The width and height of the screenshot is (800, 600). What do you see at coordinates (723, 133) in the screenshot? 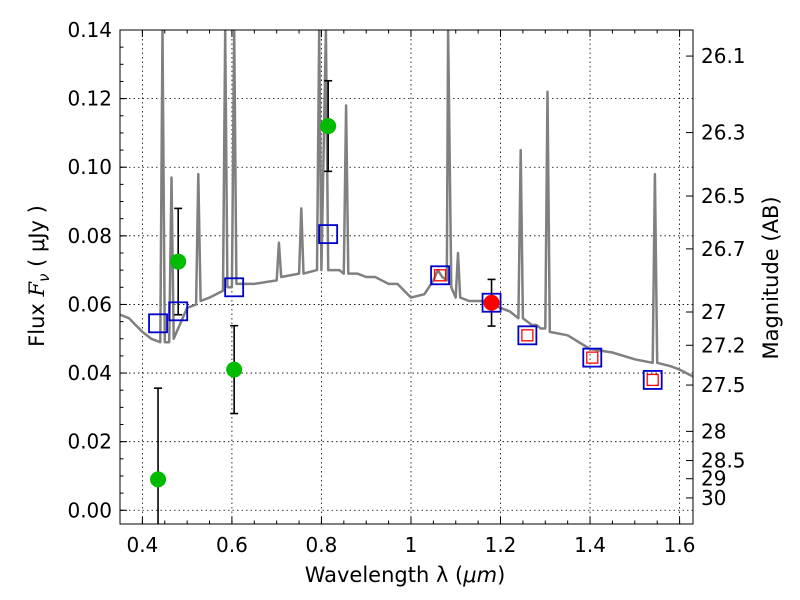
I see `y2-tick-label: 26.3` at bounding box center [723, 133].